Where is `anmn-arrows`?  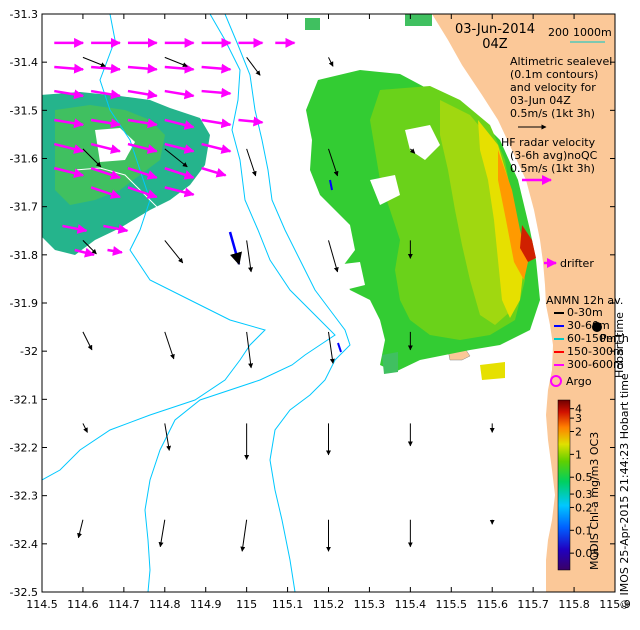 anmn-arrows is located at coordinates (285, 266).